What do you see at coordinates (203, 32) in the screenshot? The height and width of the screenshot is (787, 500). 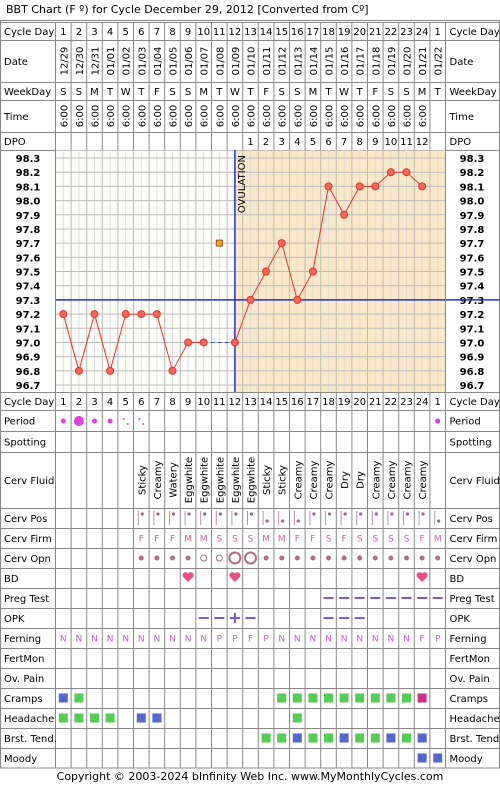 I see `cycle-day: 10` at bounding box center [203, 32].